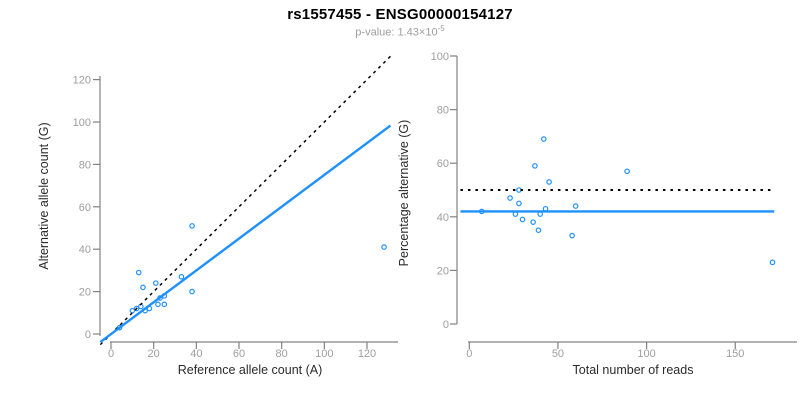  I want to click on figure-subtitle: p-value: 1.43×10-5, so click(400, 31).